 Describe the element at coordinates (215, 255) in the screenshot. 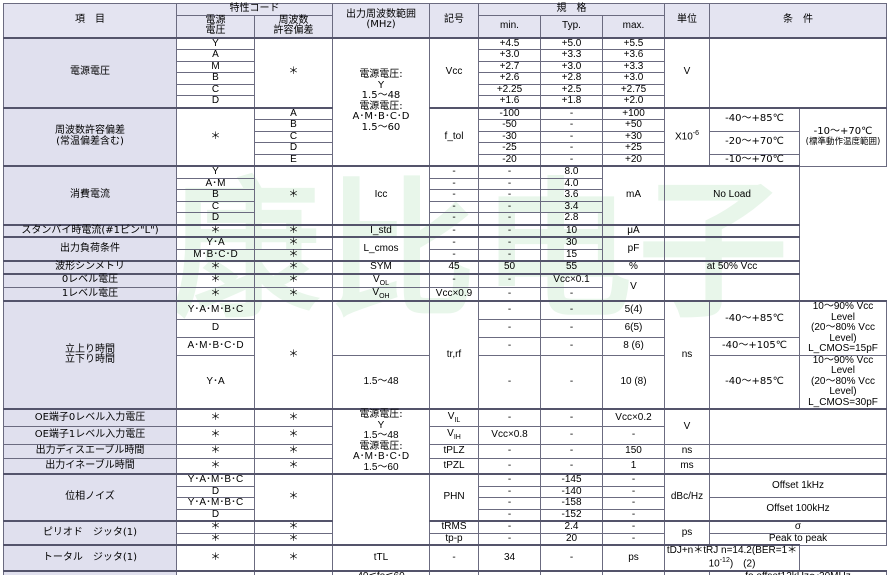

I see `code-cell: M･B･C･D` at that location.